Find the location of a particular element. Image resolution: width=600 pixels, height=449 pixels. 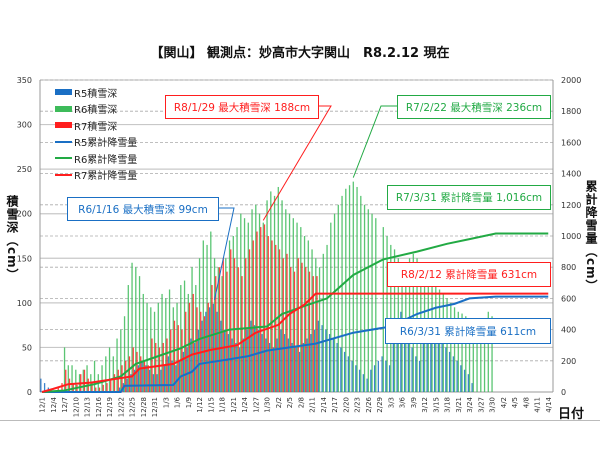

y-left-tick-label: 0 is located at coordinates (29, 392).